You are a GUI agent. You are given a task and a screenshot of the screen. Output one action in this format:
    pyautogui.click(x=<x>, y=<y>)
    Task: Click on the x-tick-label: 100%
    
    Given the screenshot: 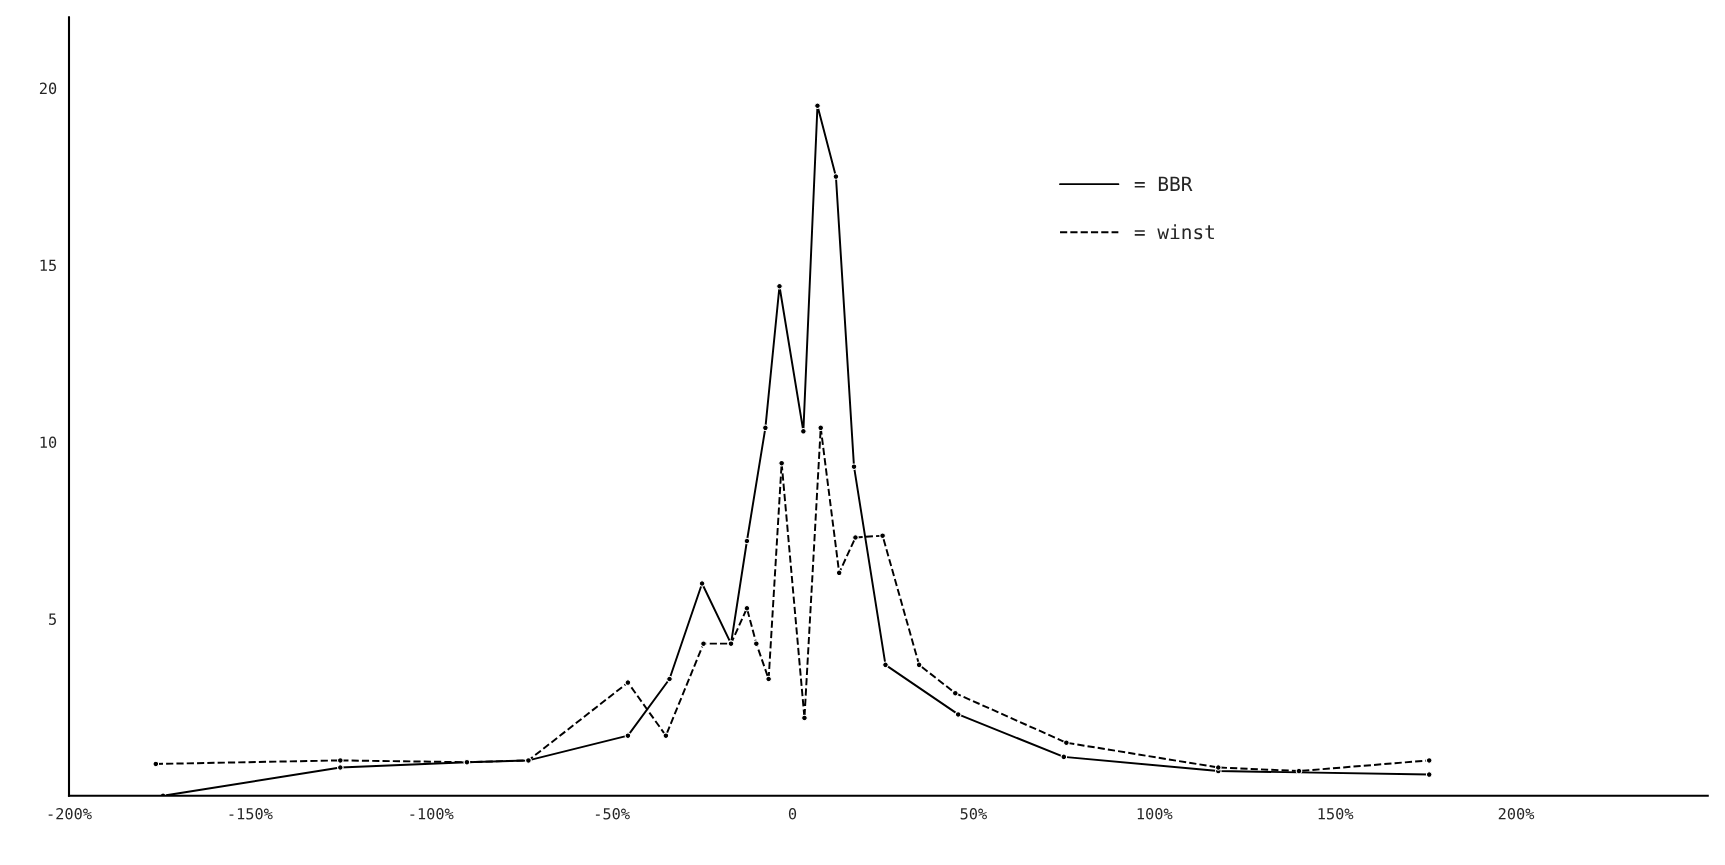 What is the action you would take?
    pyautogui.click(x=1155, y=813)
    